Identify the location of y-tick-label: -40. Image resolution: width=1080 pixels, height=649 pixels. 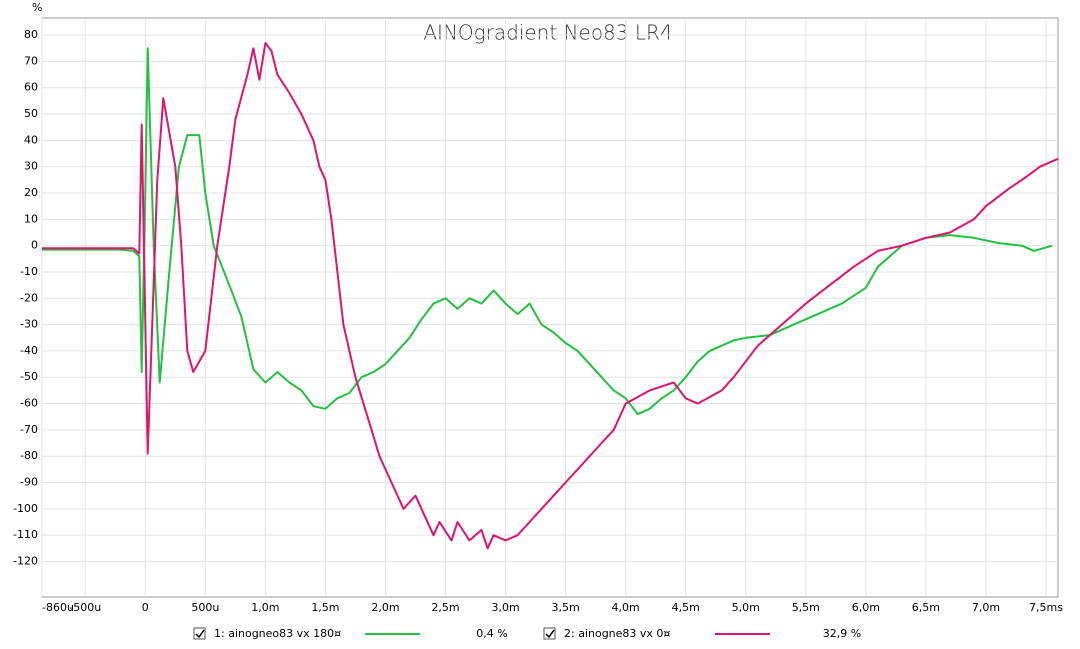
(29, 350).